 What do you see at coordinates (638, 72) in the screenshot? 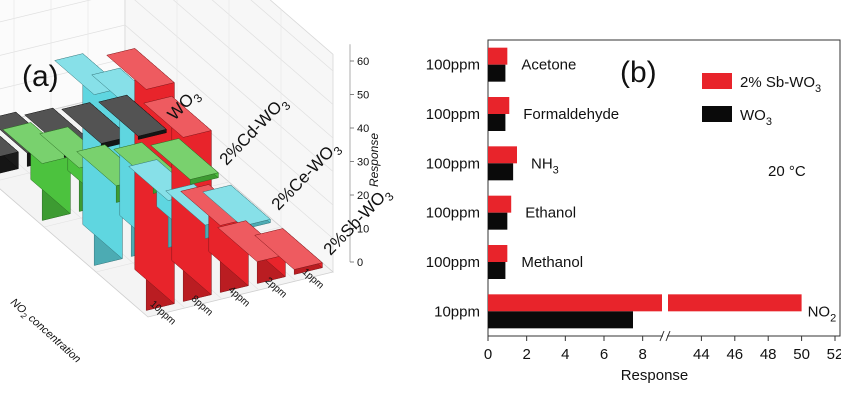
I see `panel-label: (b)` at bounding box center [638, 72].